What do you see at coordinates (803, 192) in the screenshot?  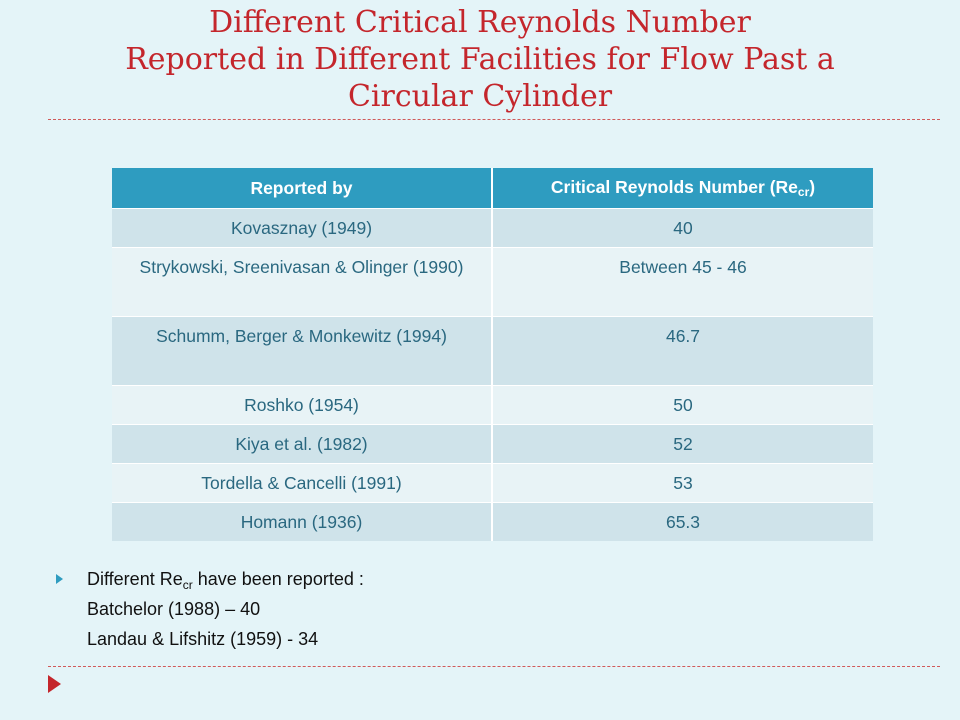 I see `column-header-subscript: cr` at bounding box center [803, 192].